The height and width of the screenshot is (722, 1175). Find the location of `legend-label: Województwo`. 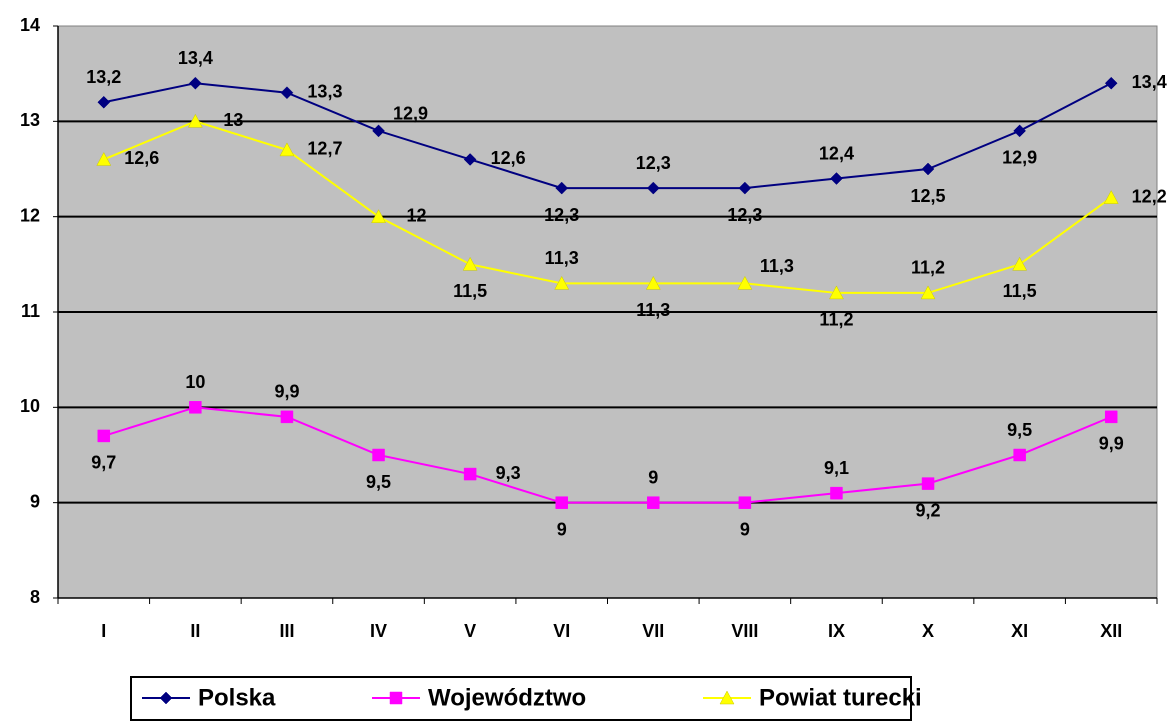

legend-label: Województwo is located at coordinates (507, 697).